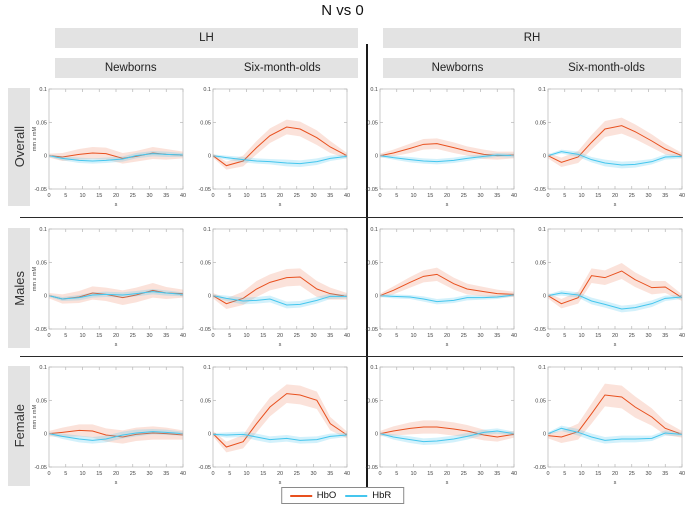  I want to click on subplot-overall-rh-six-month-olds: 0 5 10 15 20 25 30 35 40 0.1 0.05 0 -0.05 s, so click(606, 149).